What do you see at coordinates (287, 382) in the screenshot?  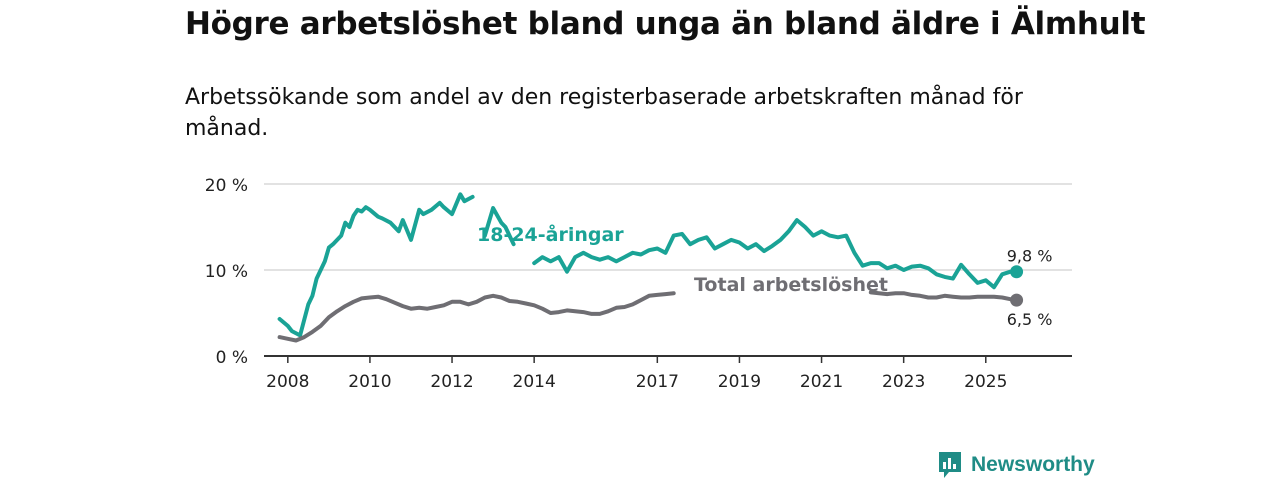 I see `x-tick-label: 2008` at bounding box center [287, 382].